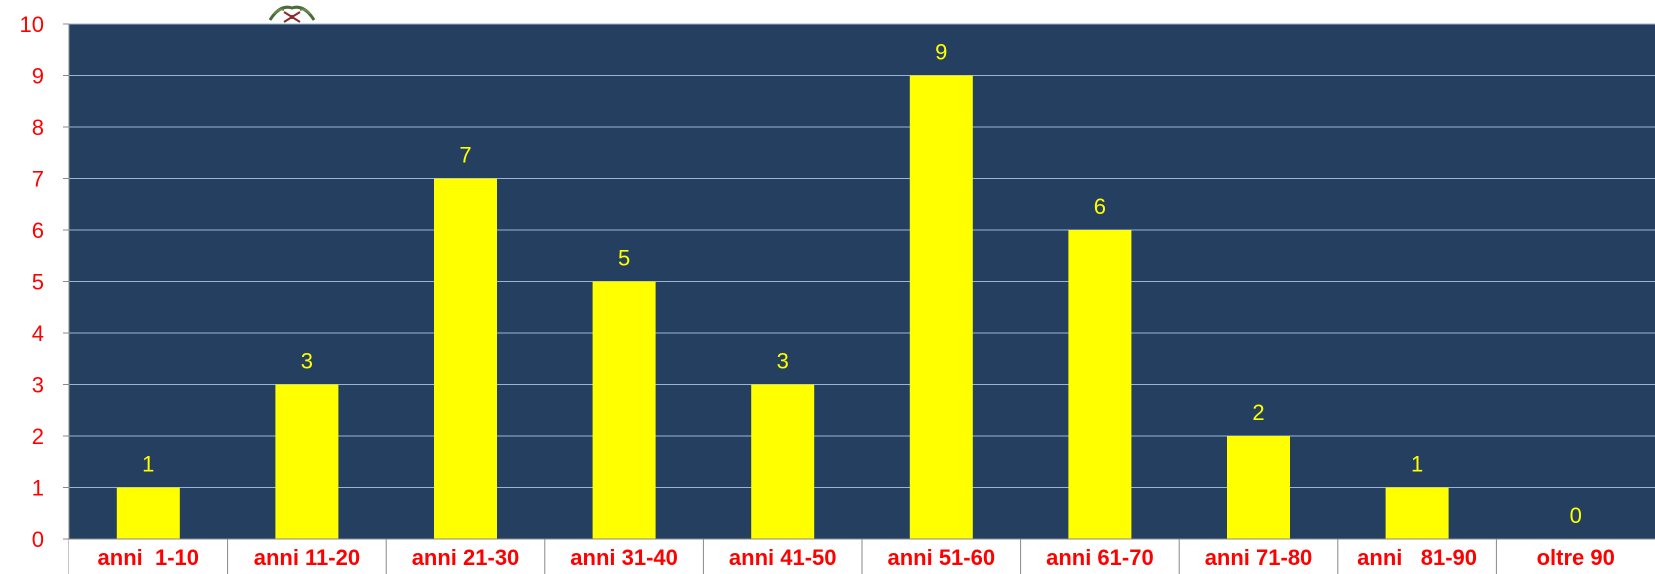  I want to click on y-tick-label: 1, so click(38, 488).